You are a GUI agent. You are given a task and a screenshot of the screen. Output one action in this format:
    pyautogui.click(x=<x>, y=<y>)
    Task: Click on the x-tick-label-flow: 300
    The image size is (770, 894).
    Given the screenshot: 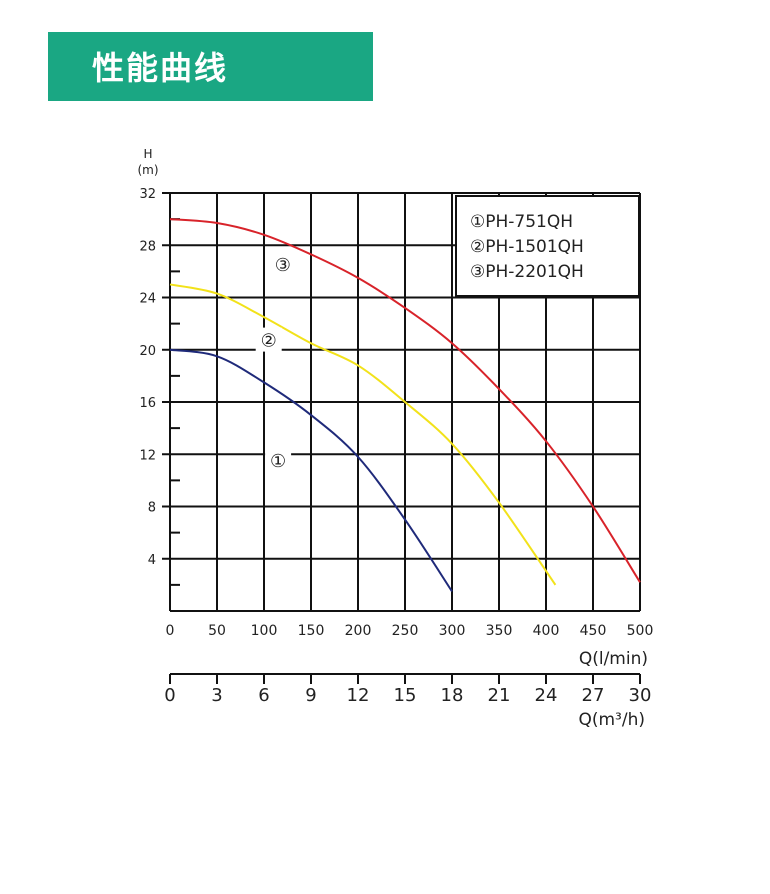 What is the action you would take?
    pyautogui.click(x=452, y=631)
    